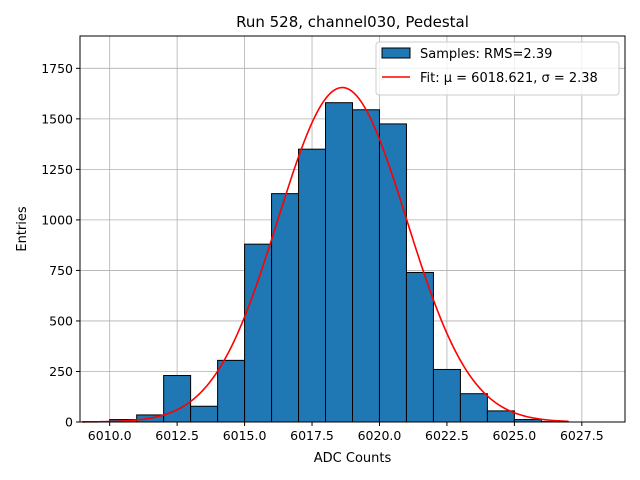 Image resolution: width=640 pixels, height=480 pixels. Describe the element at coordinates (245, 435) in the screenshot. I see `x-tick-label: 6015.0` at that location.